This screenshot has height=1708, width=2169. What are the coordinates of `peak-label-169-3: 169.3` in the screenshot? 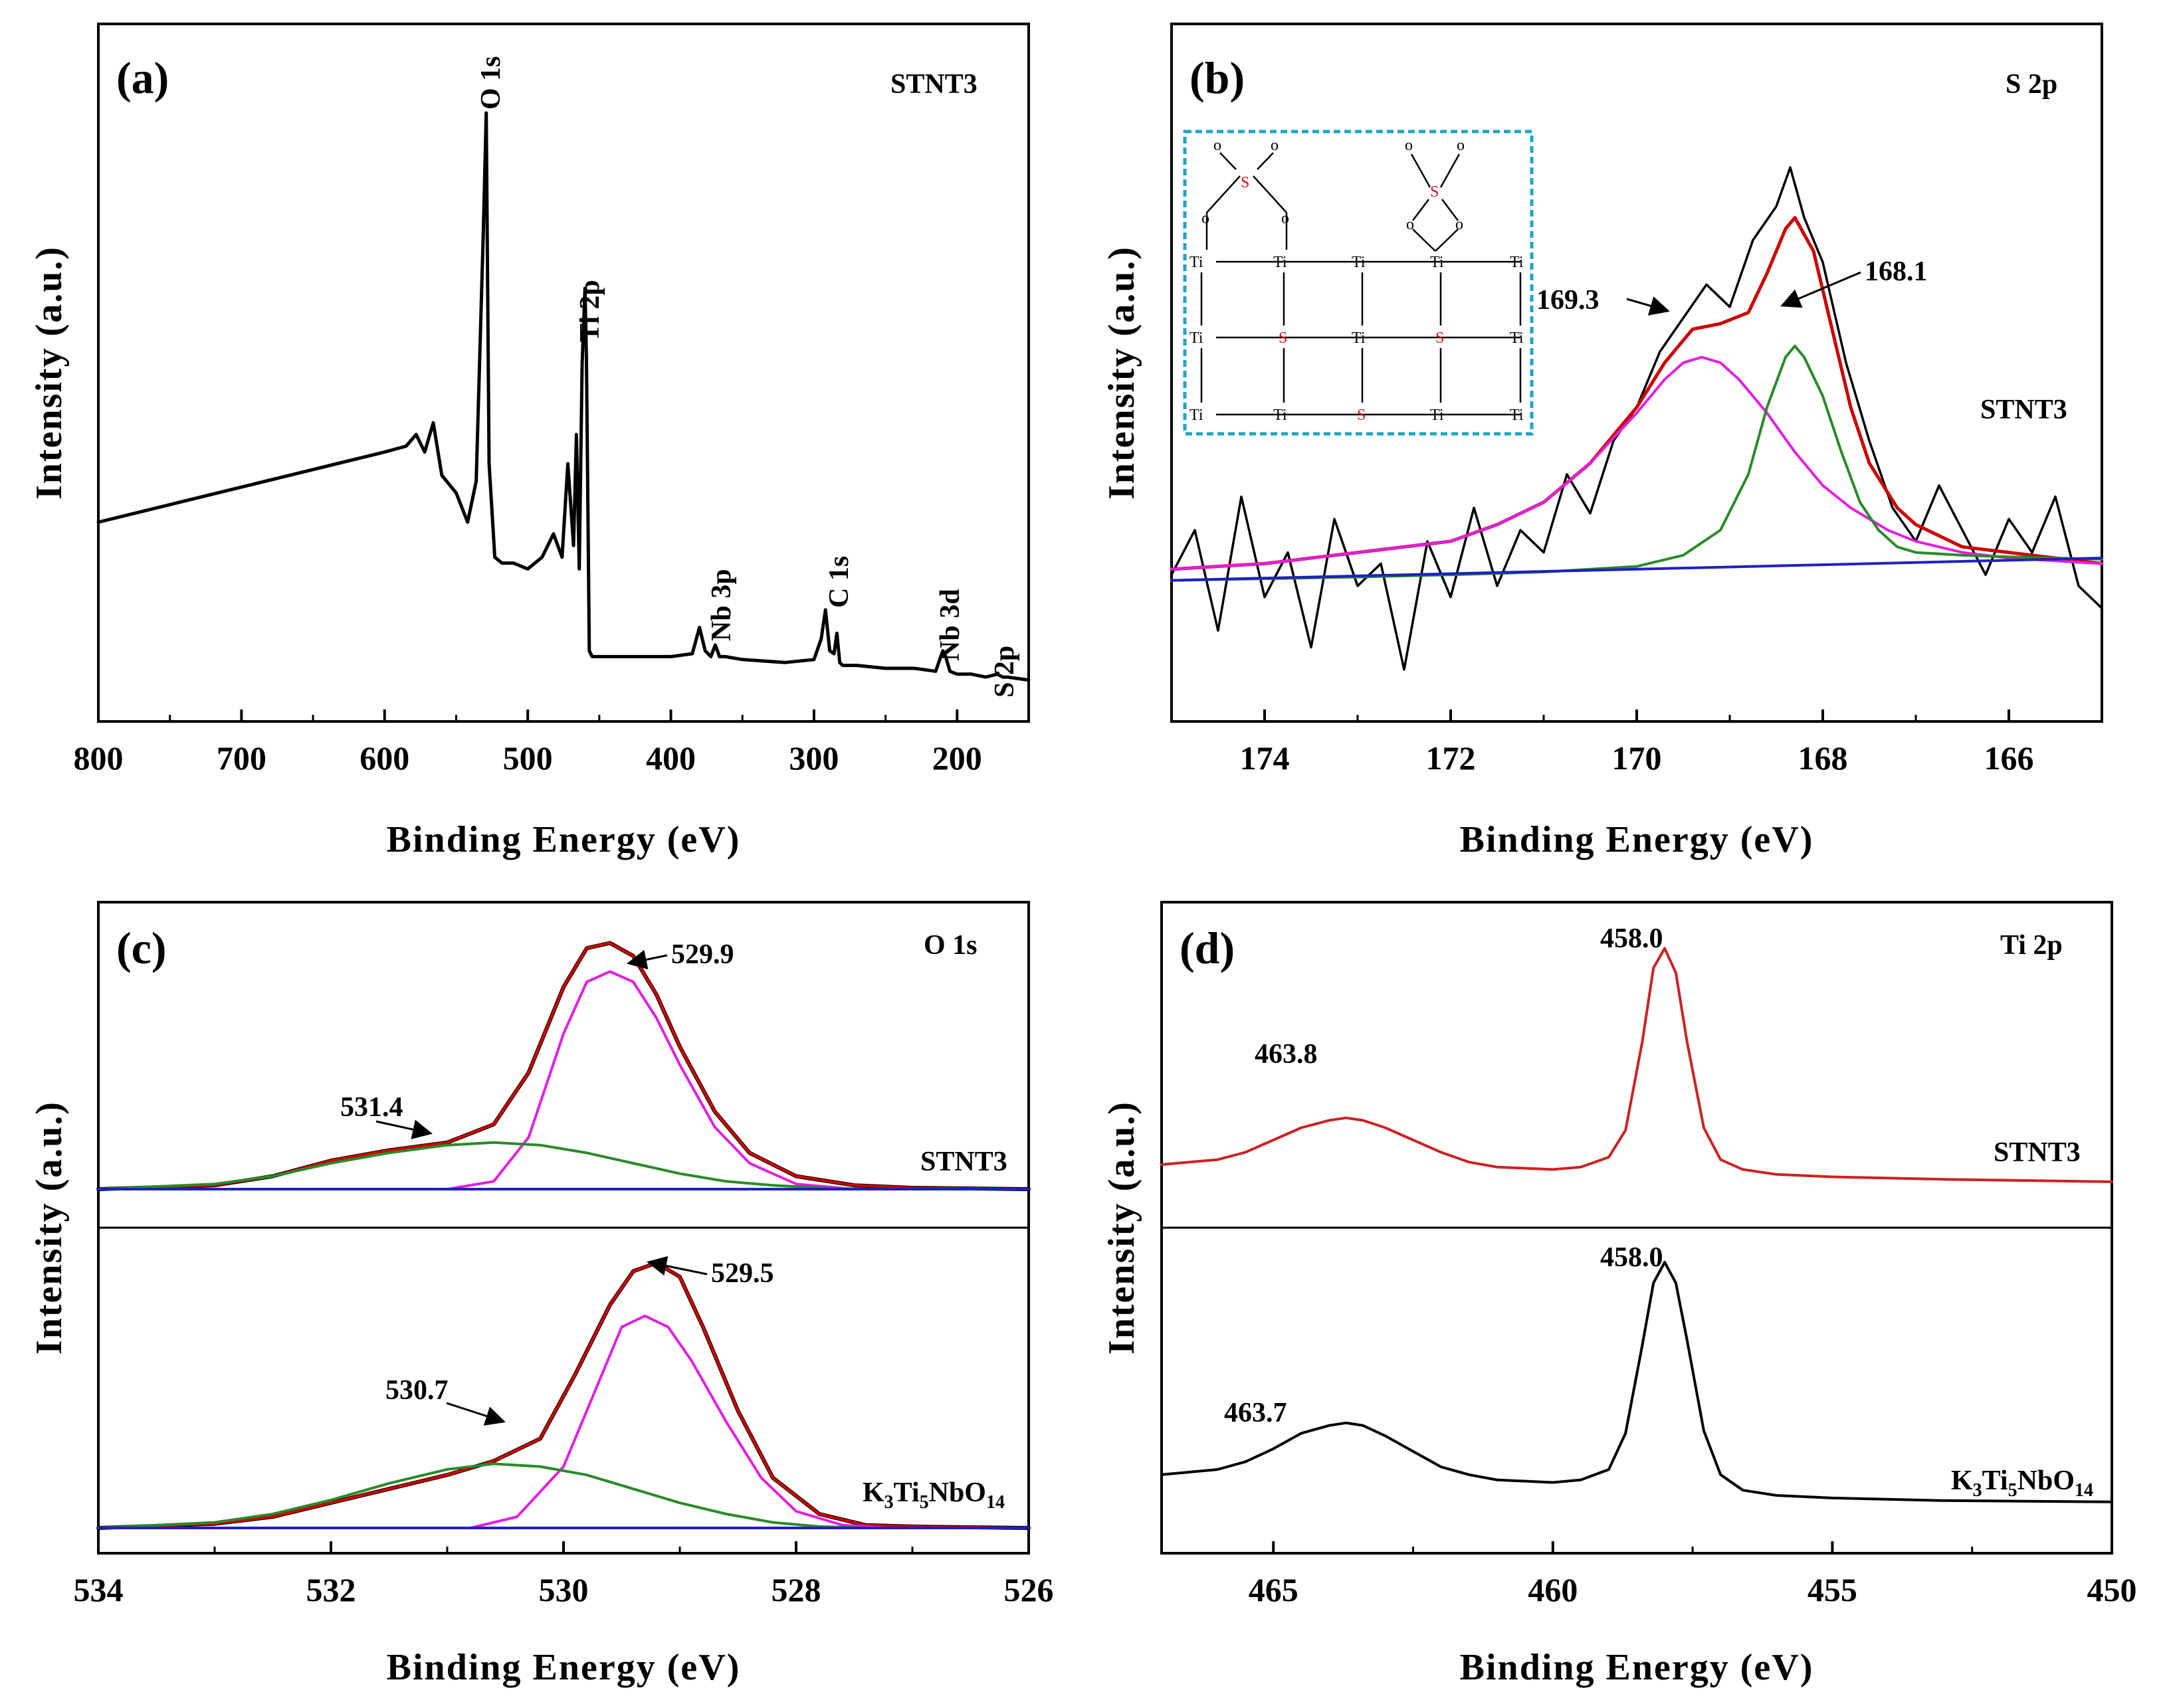 It's located at (1568, 301).